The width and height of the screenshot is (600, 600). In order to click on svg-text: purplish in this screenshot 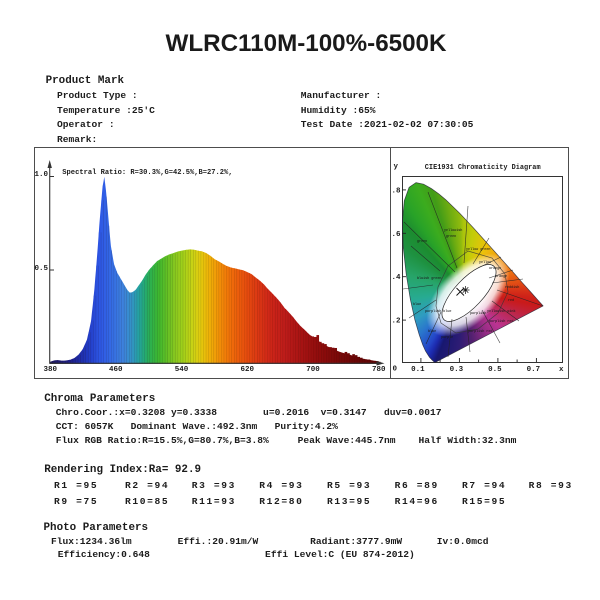, I will do `click(478, 313)`.